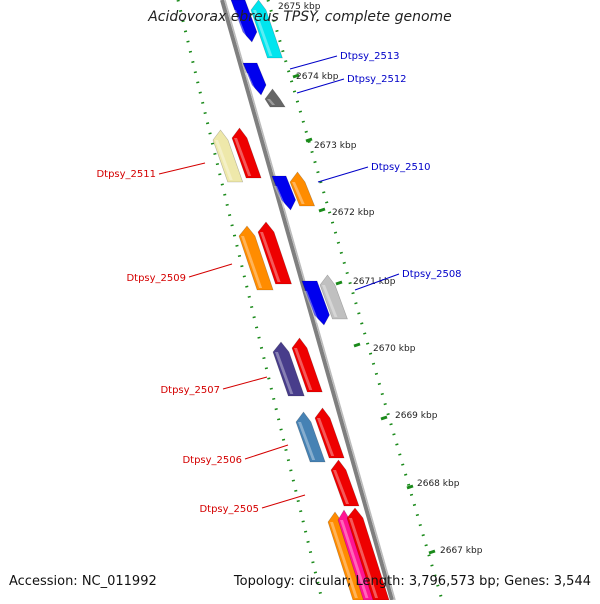  Describe the element at coordinates (394, 349) in the screenshot. I see `scale-label: 2670 kbp` at that location.